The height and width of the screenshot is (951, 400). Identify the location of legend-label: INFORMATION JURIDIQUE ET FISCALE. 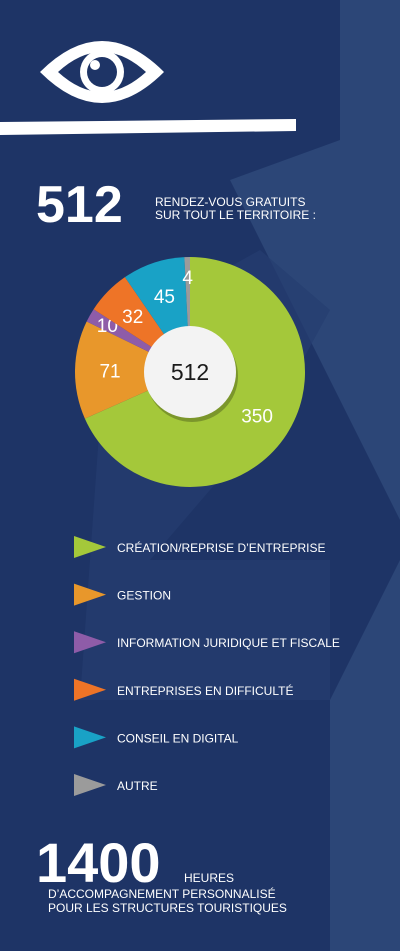
(228, 643).